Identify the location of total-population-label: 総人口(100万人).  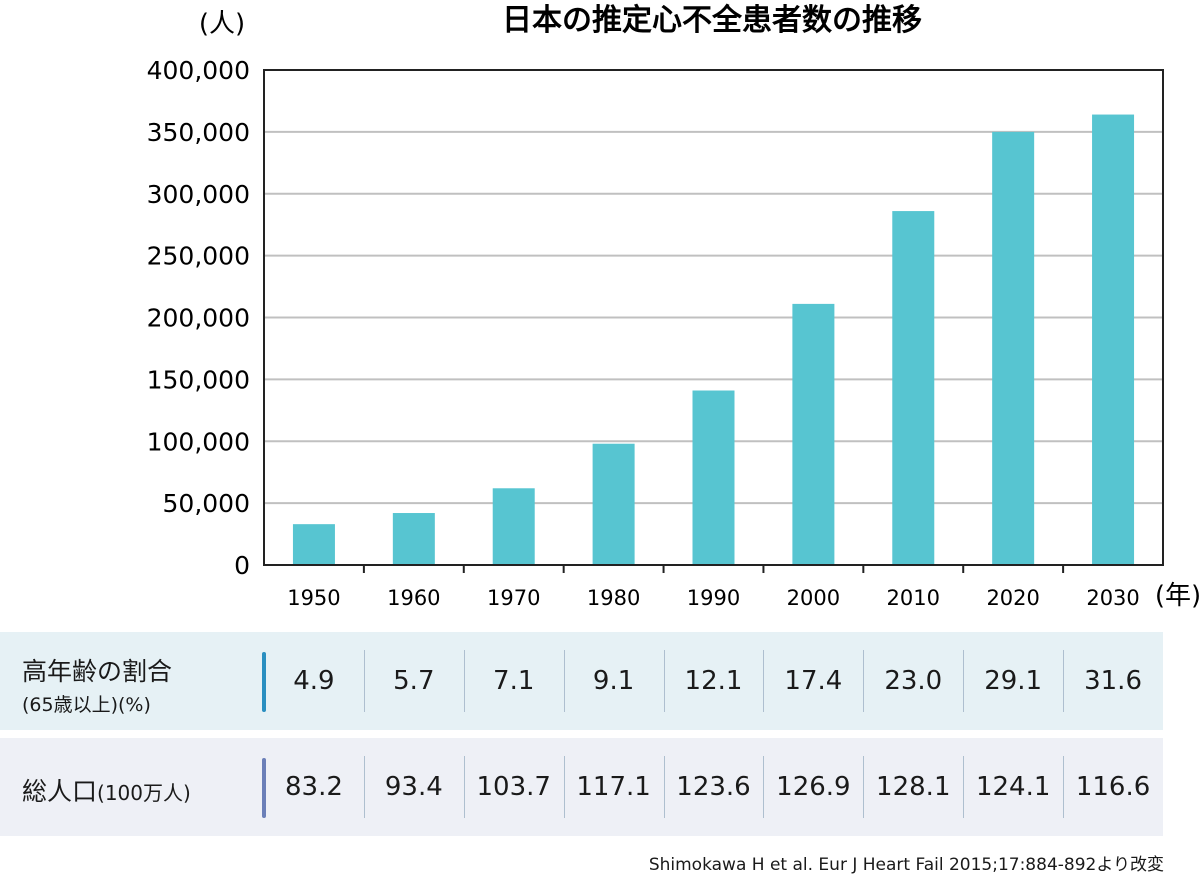
(106, 790).